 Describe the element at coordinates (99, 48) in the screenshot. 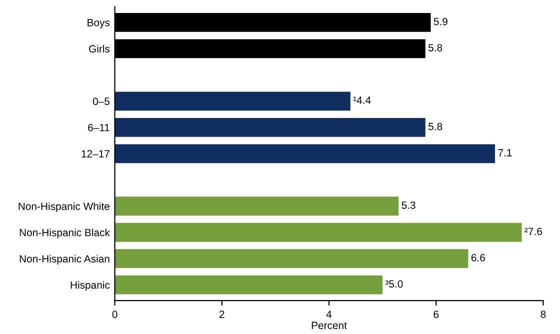

I see `y-tick-label: Girls` at that location.